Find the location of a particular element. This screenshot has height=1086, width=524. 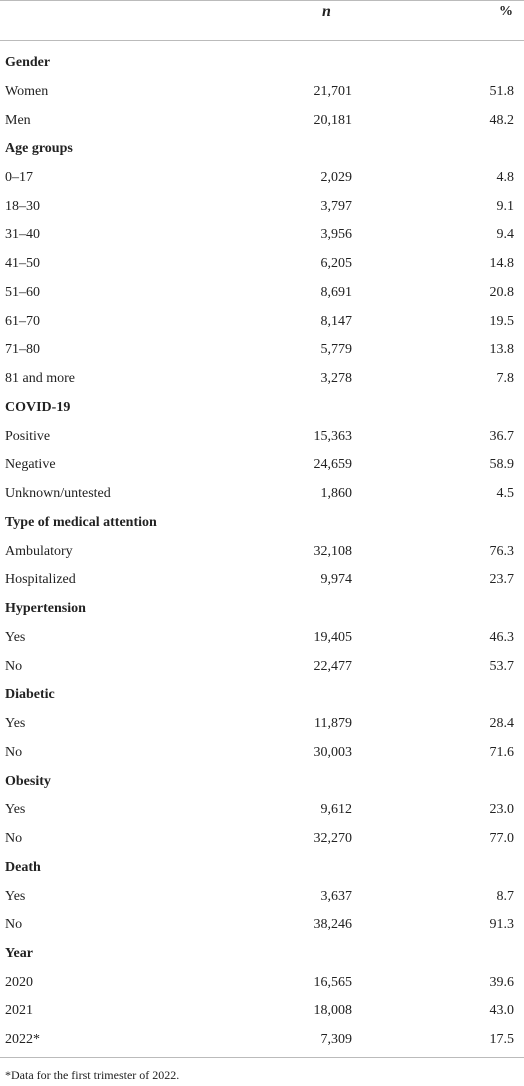

group-title: Year is located at coordinates (19, 953).